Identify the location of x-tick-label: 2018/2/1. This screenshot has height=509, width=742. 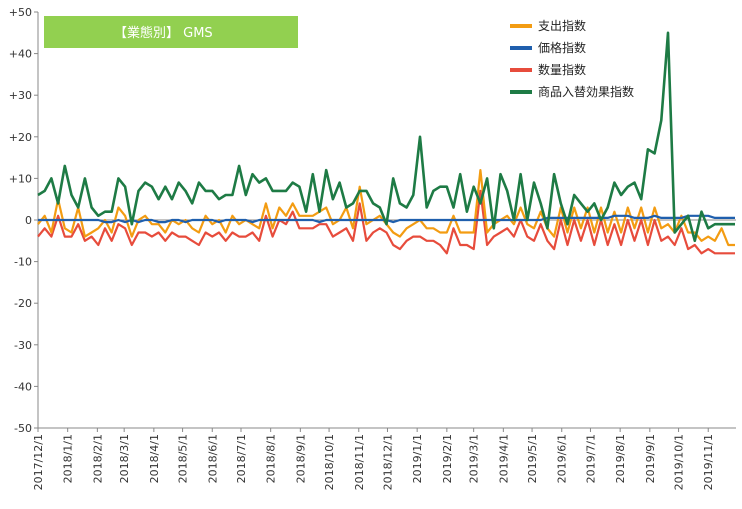
(97, 458).